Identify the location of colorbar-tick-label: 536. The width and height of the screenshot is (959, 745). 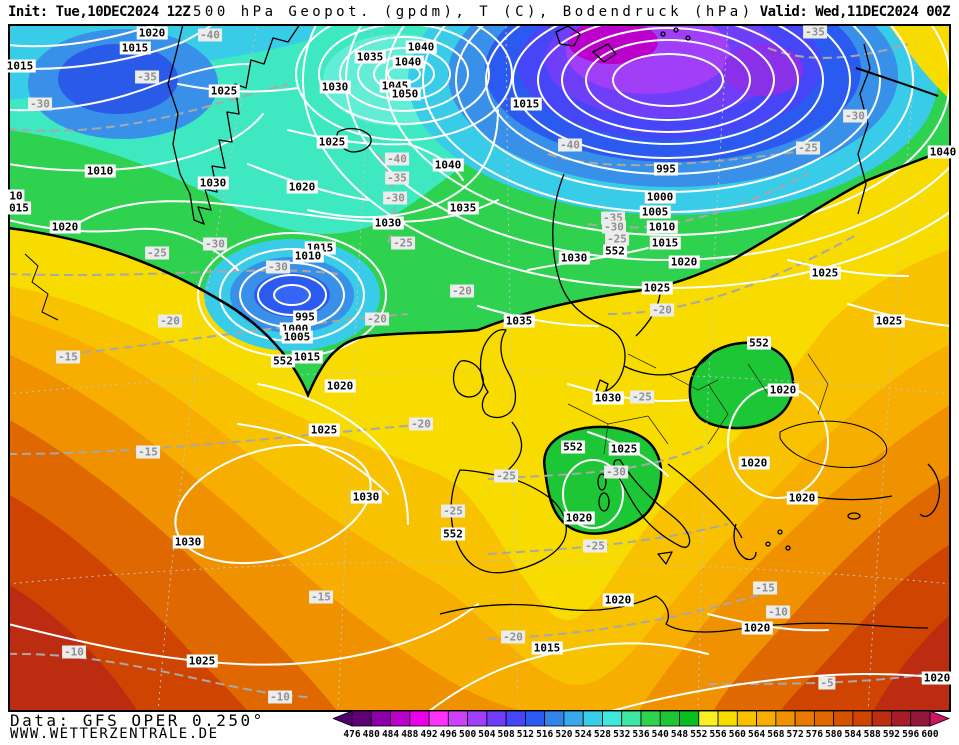
(640, 734).